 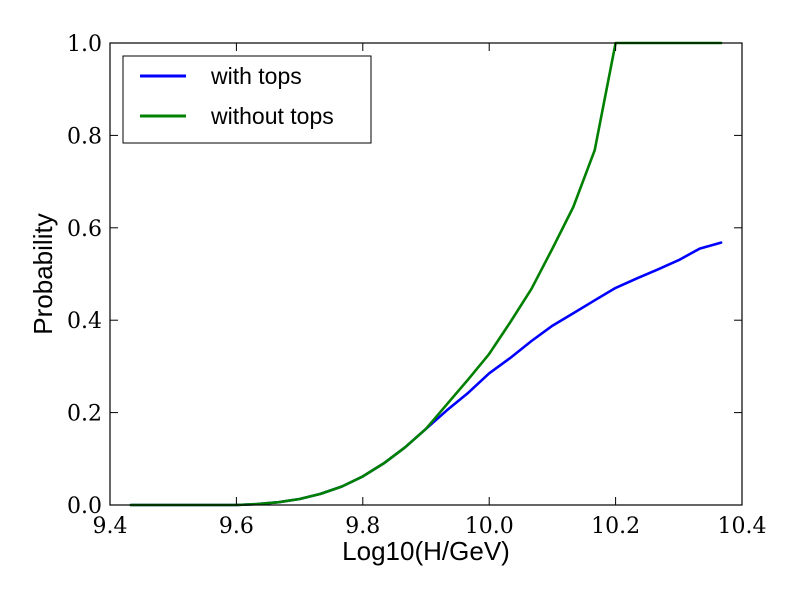 What do you see at coordinates (272, 116) in the screenshot?
I see `legend-label-without-tops: without tops` at bounding box center [272, 116].